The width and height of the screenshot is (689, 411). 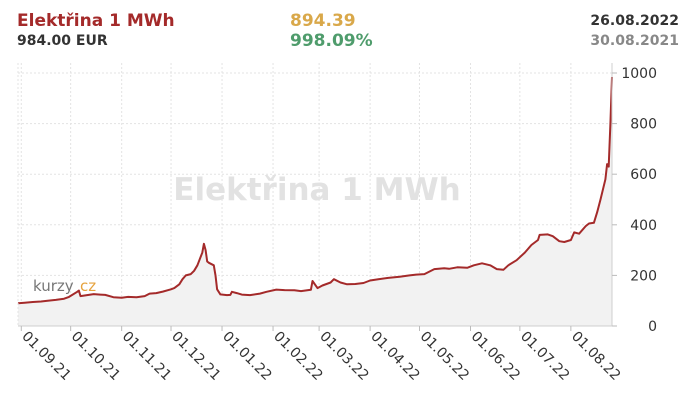 I want to click on x-tick-label: 01.02.22, so click(x=297, y=356).